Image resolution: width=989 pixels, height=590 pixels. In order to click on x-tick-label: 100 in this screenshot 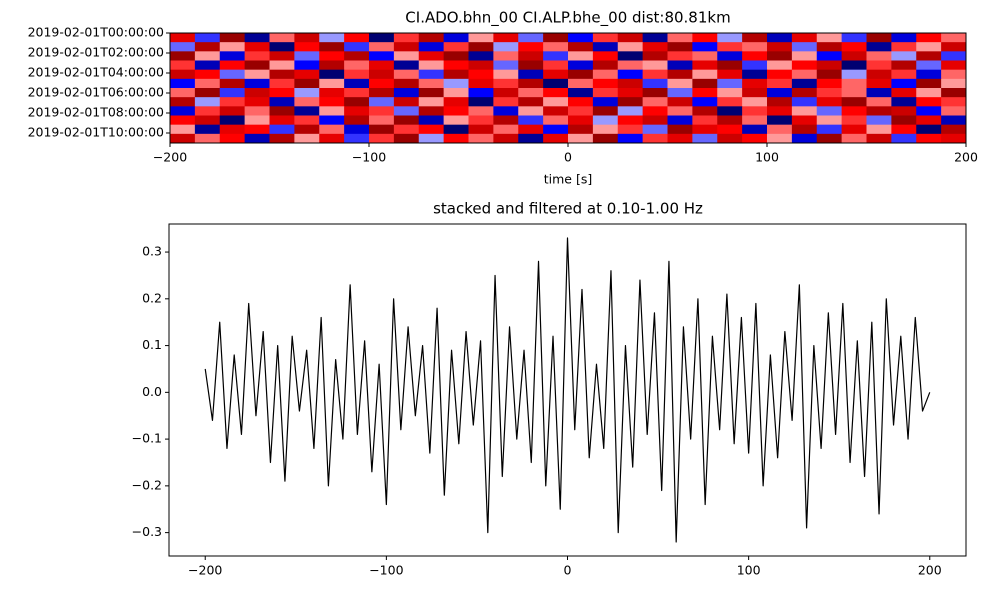, I will do `click(749, 570)`.